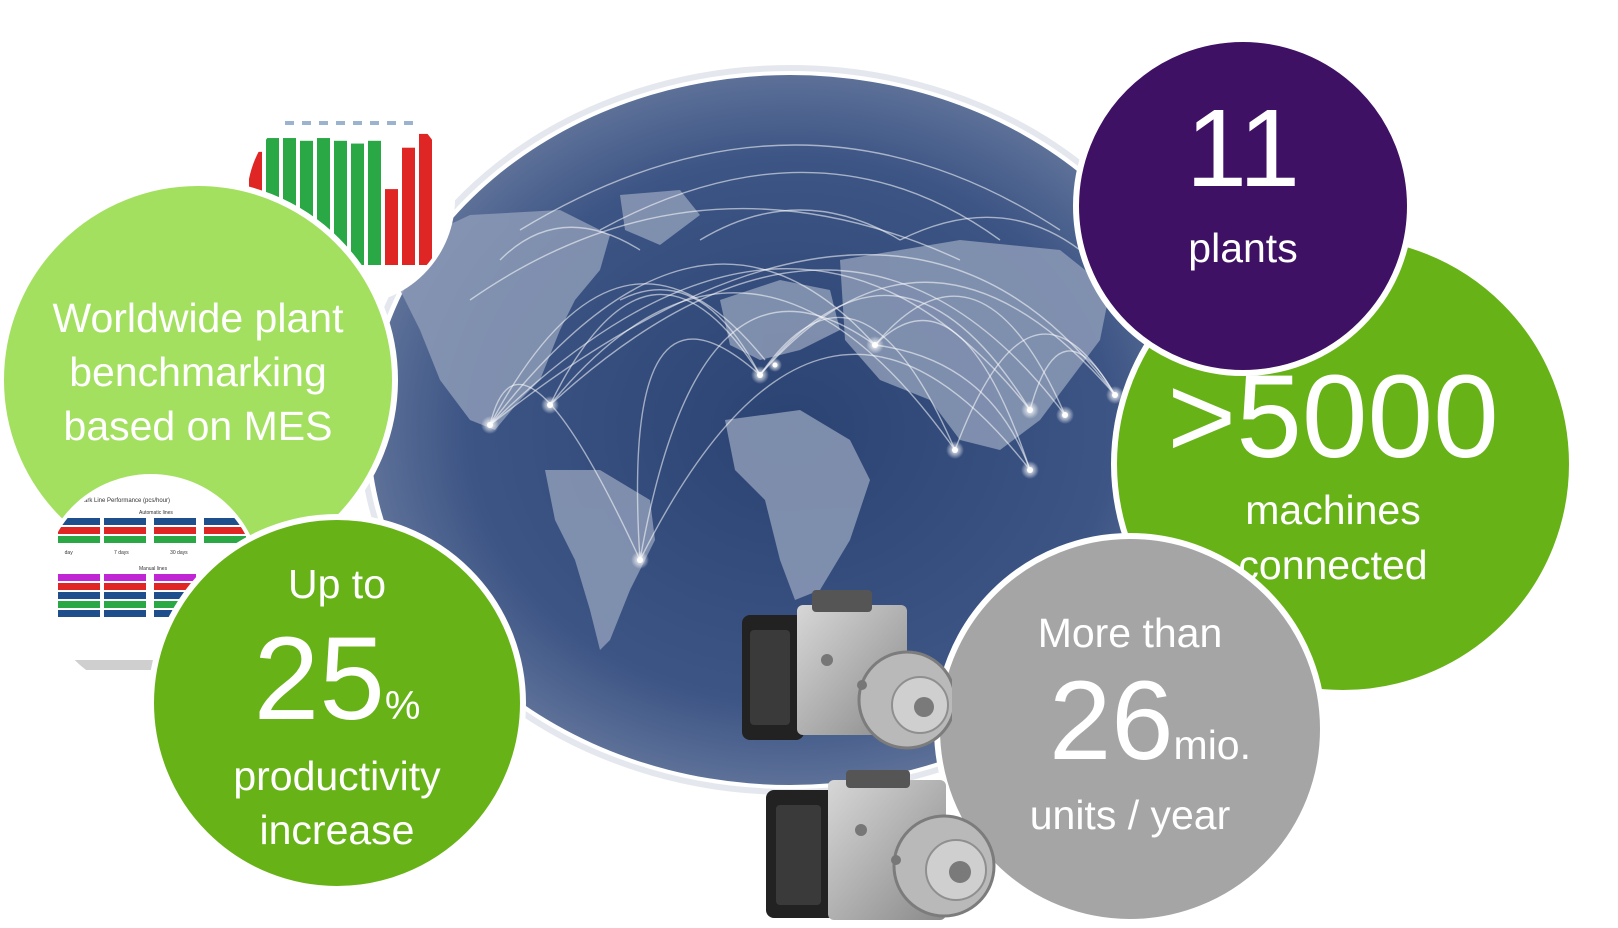 This screenshot has width=1618, height=928. Describe the element at coordinates (797, 505) in the screenshot. I see `africa` at that location.